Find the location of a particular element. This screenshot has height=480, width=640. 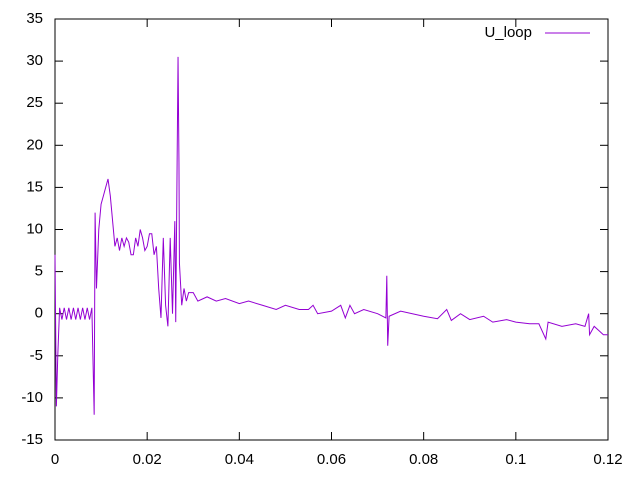

x-tick-label: 0 is located at coordinates (55, 459).